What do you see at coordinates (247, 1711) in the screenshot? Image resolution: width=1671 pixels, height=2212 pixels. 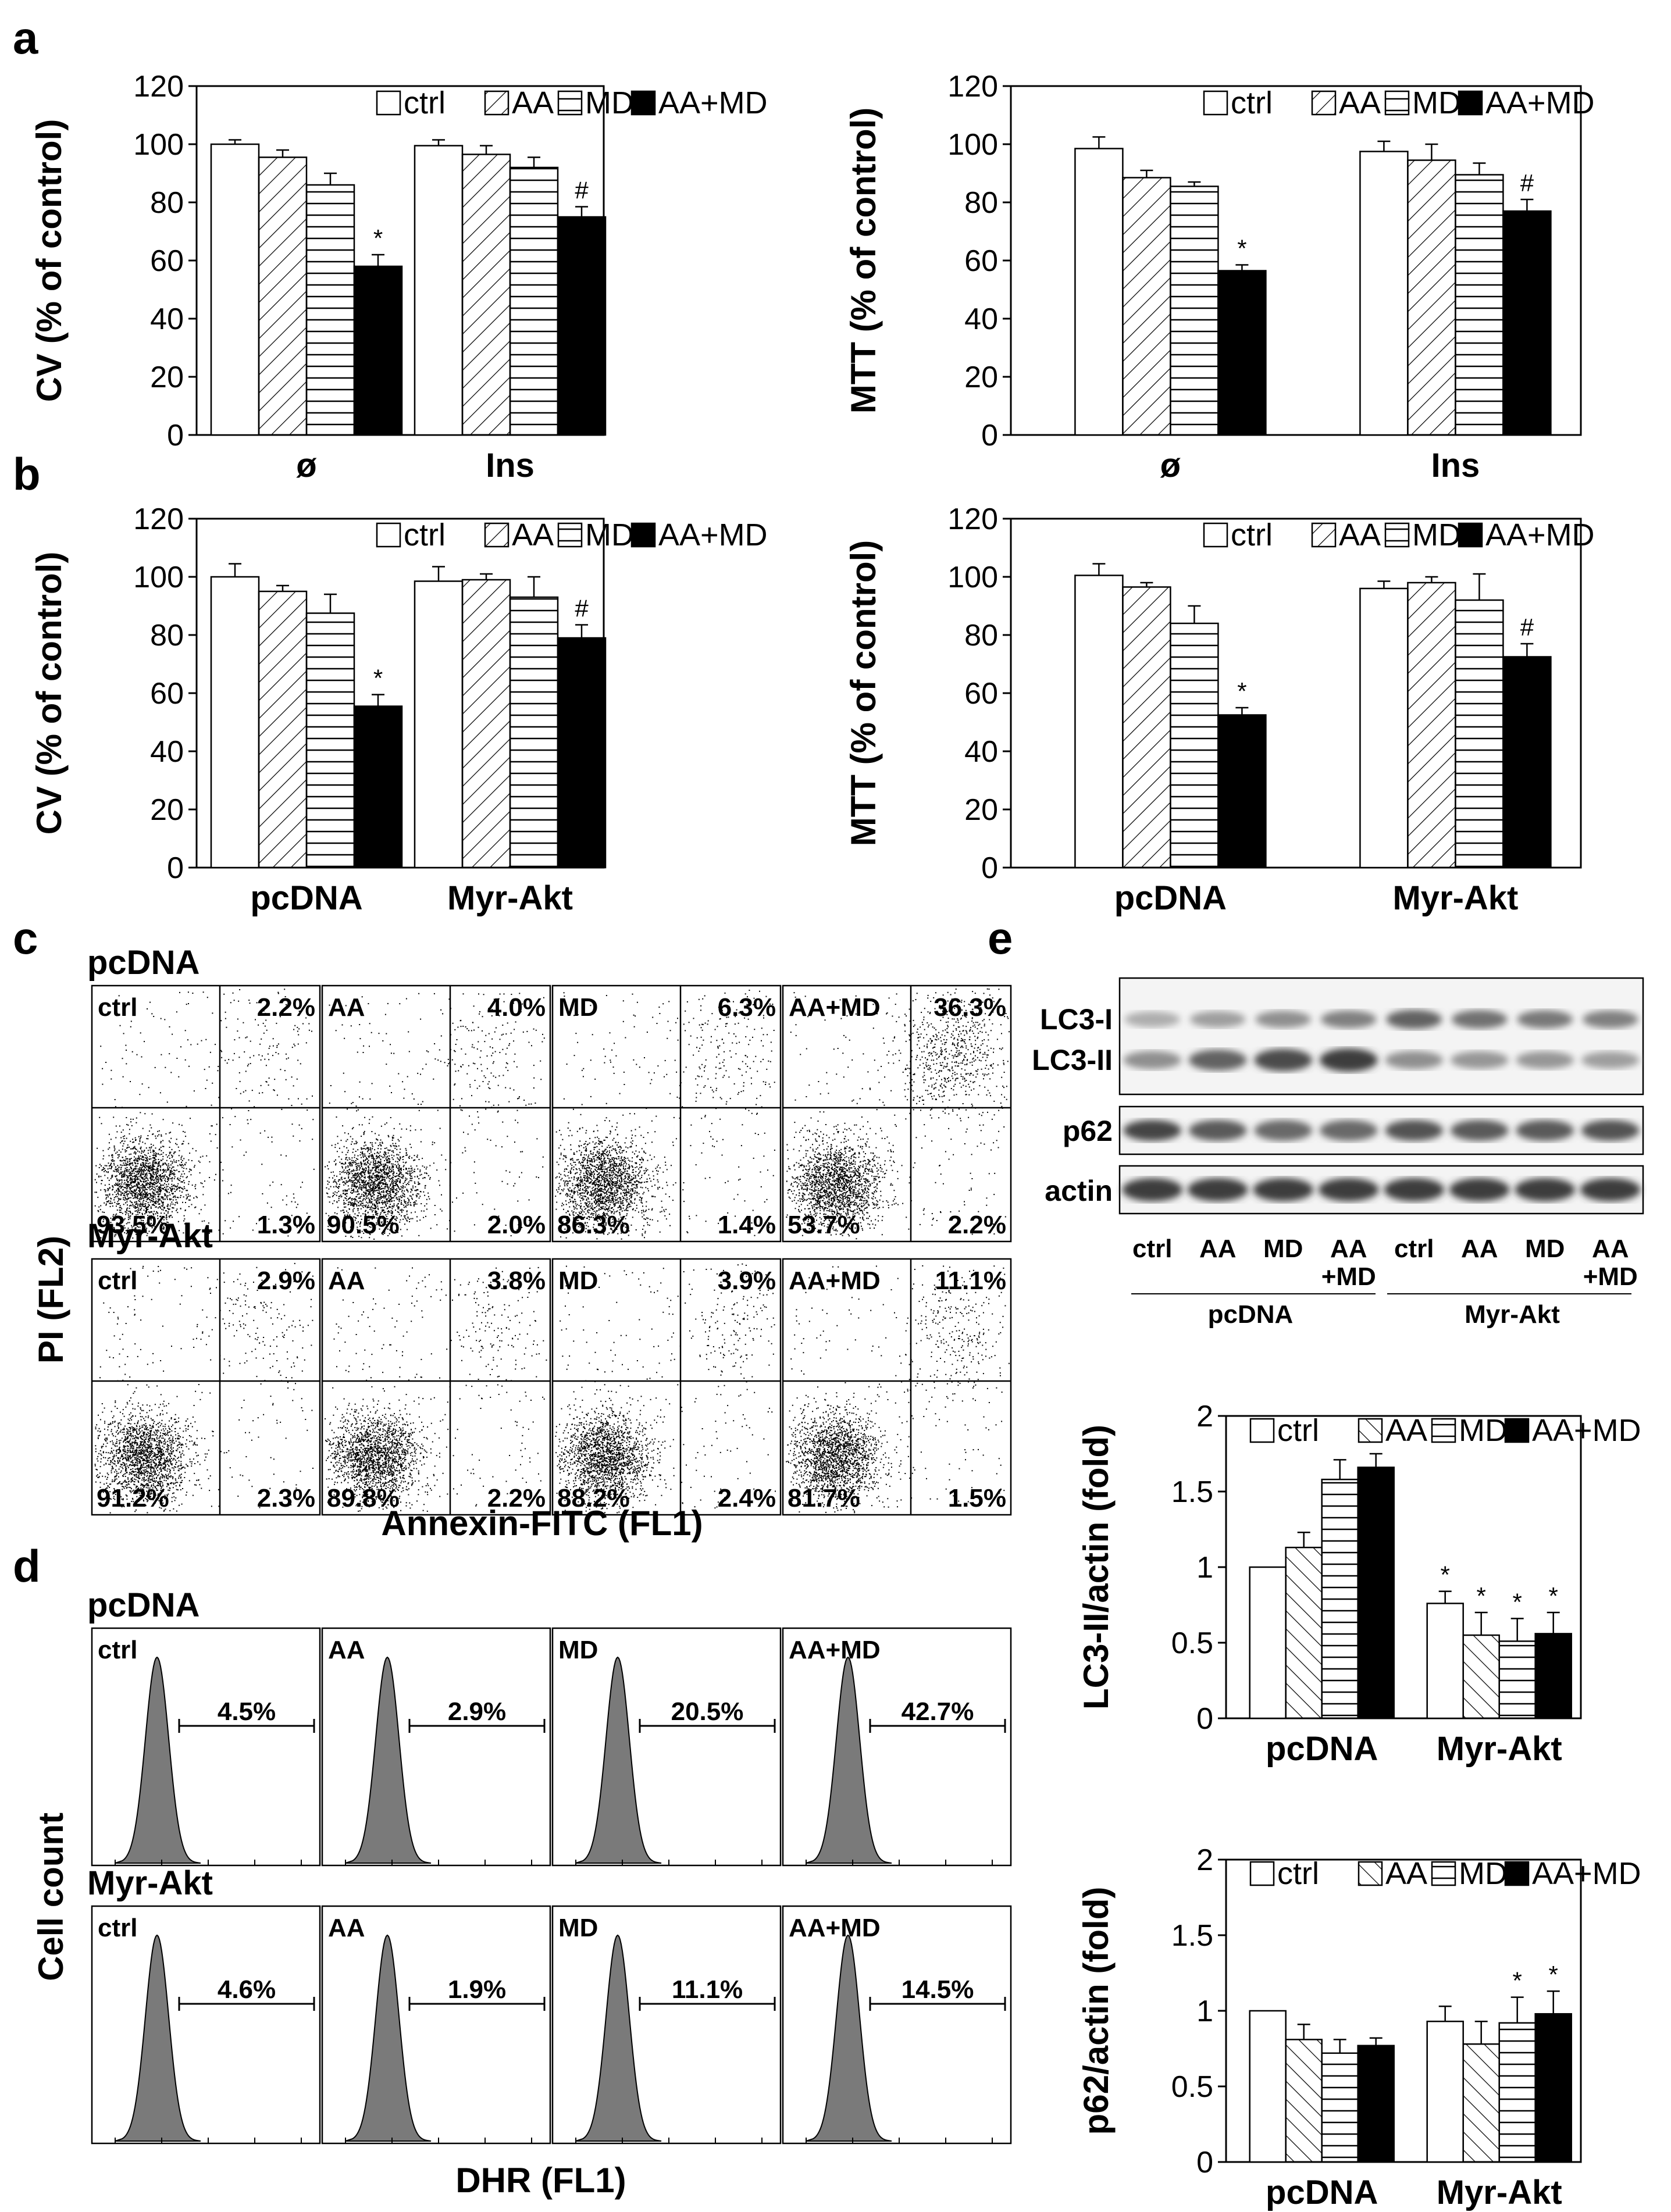 I see `gate-percentage: 4.5%` at bounding box center [247, 1711].